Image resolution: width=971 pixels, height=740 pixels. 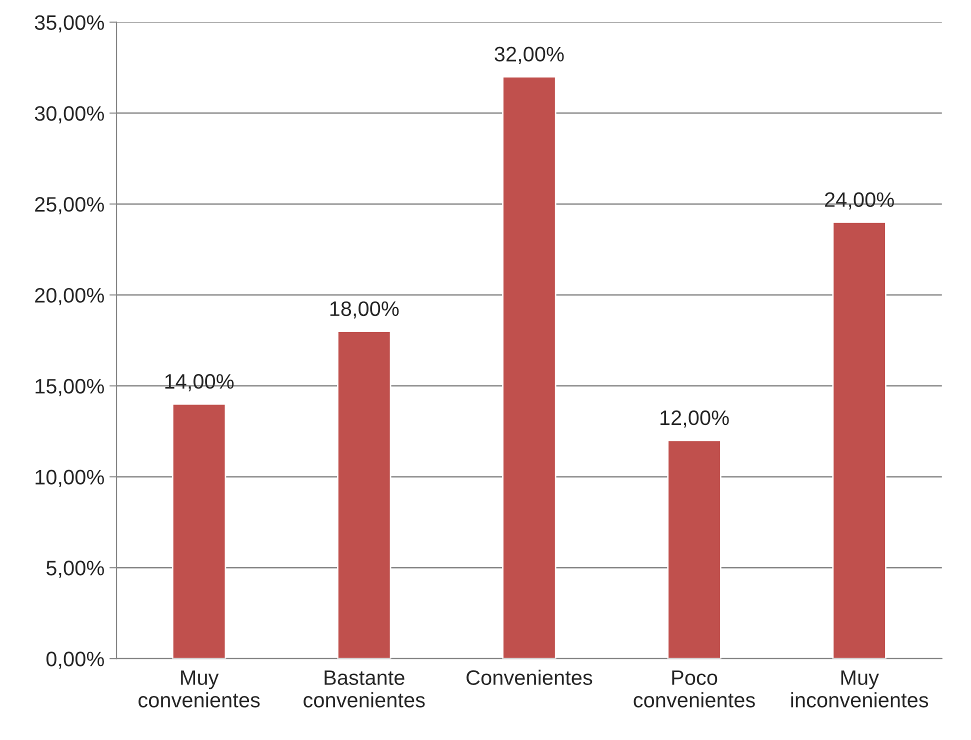 What do you see at coordinates (75, 660) in the screenshot?
I see `y-tick-label: 0,00%` at bounding box center [75, 660].